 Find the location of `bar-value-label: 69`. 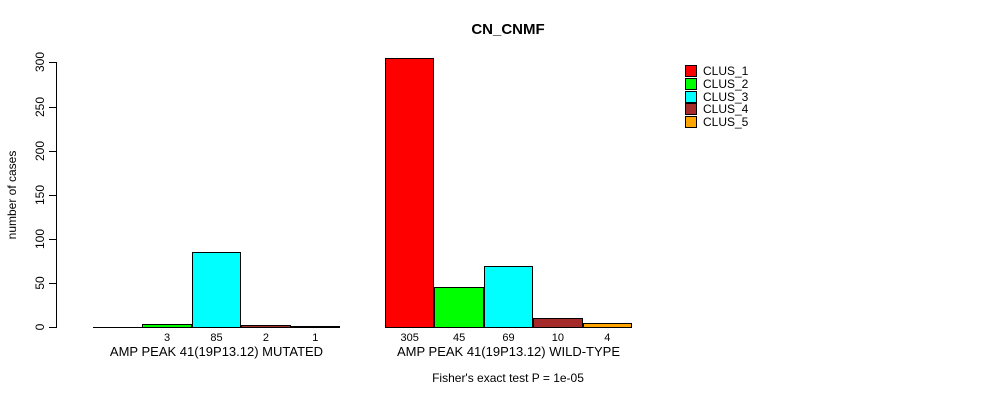

bar-value-label: 69 is located at coordinates (508, 338).